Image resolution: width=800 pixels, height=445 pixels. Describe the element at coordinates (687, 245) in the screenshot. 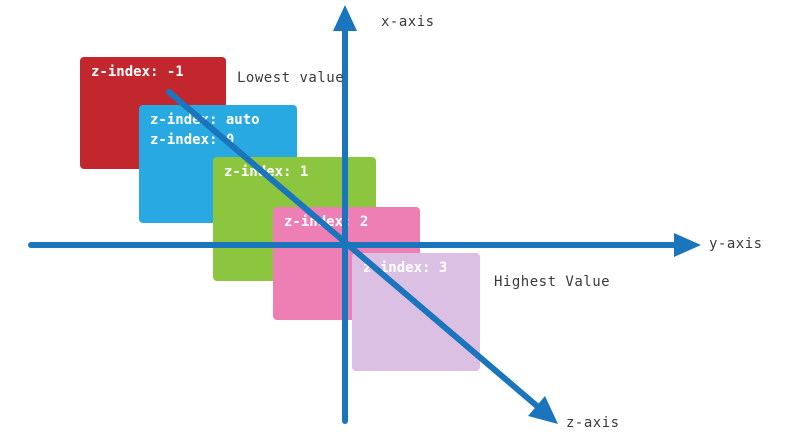

I see `y-axis-arrowhead` at that location.